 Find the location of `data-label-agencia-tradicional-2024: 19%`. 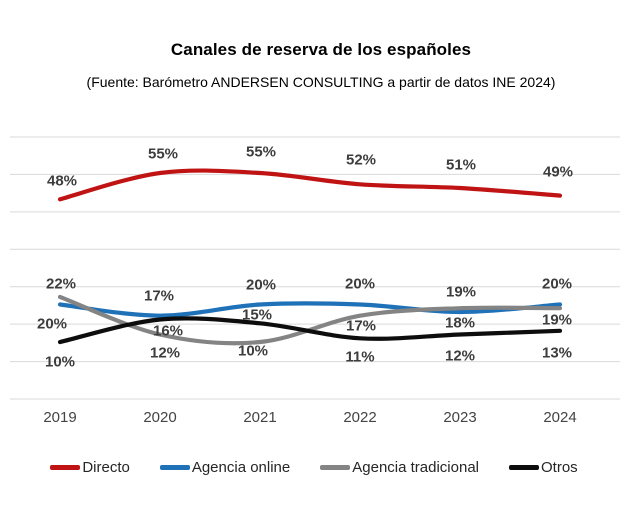

data-label-agencia-tradicional-2024: 19% is located at coordinates (557, 320).